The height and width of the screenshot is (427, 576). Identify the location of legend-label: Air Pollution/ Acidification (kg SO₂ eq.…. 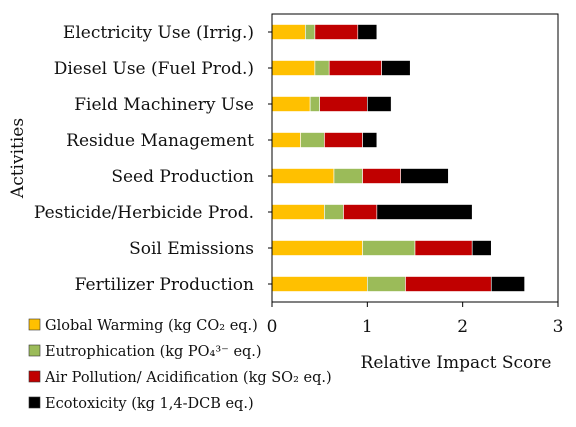
(188, 378).